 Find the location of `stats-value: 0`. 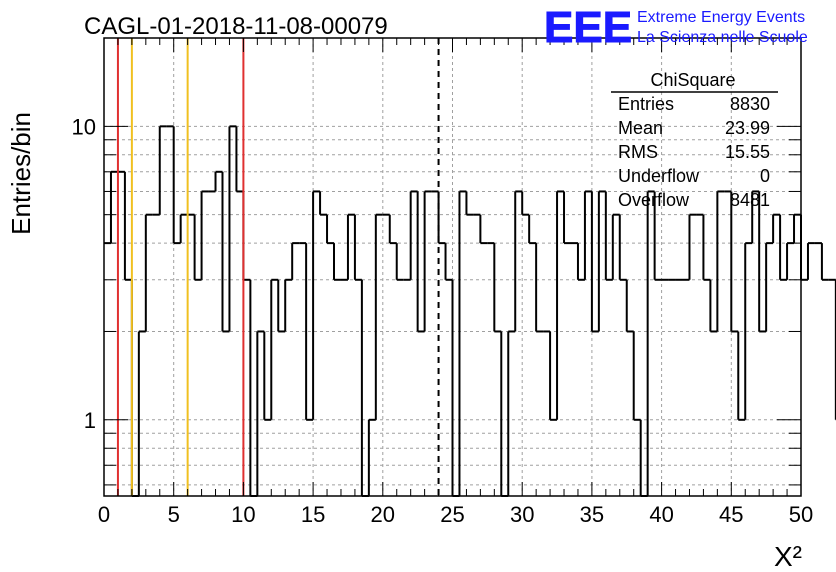

stats-value: 0 is located at coordinates (765, 176).